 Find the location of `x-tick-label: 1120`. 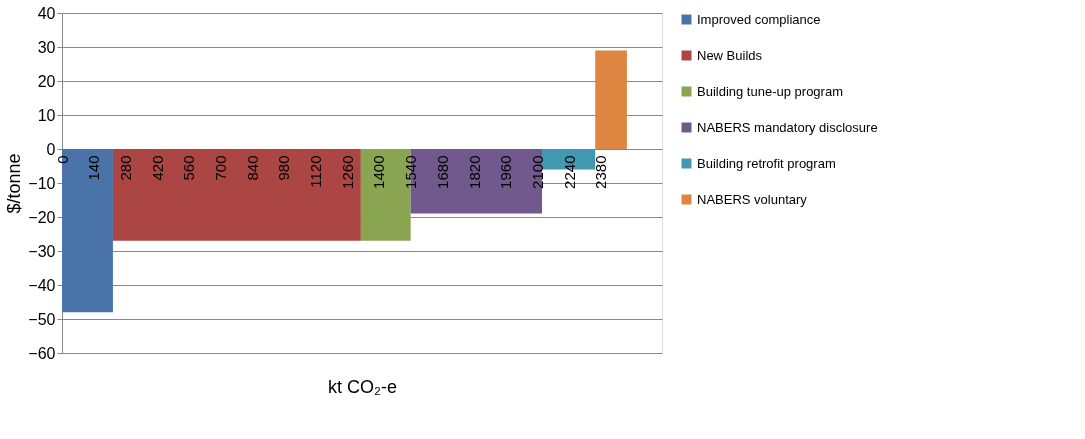

x-tick-label: 1120 is located at coordinates (316, 171).